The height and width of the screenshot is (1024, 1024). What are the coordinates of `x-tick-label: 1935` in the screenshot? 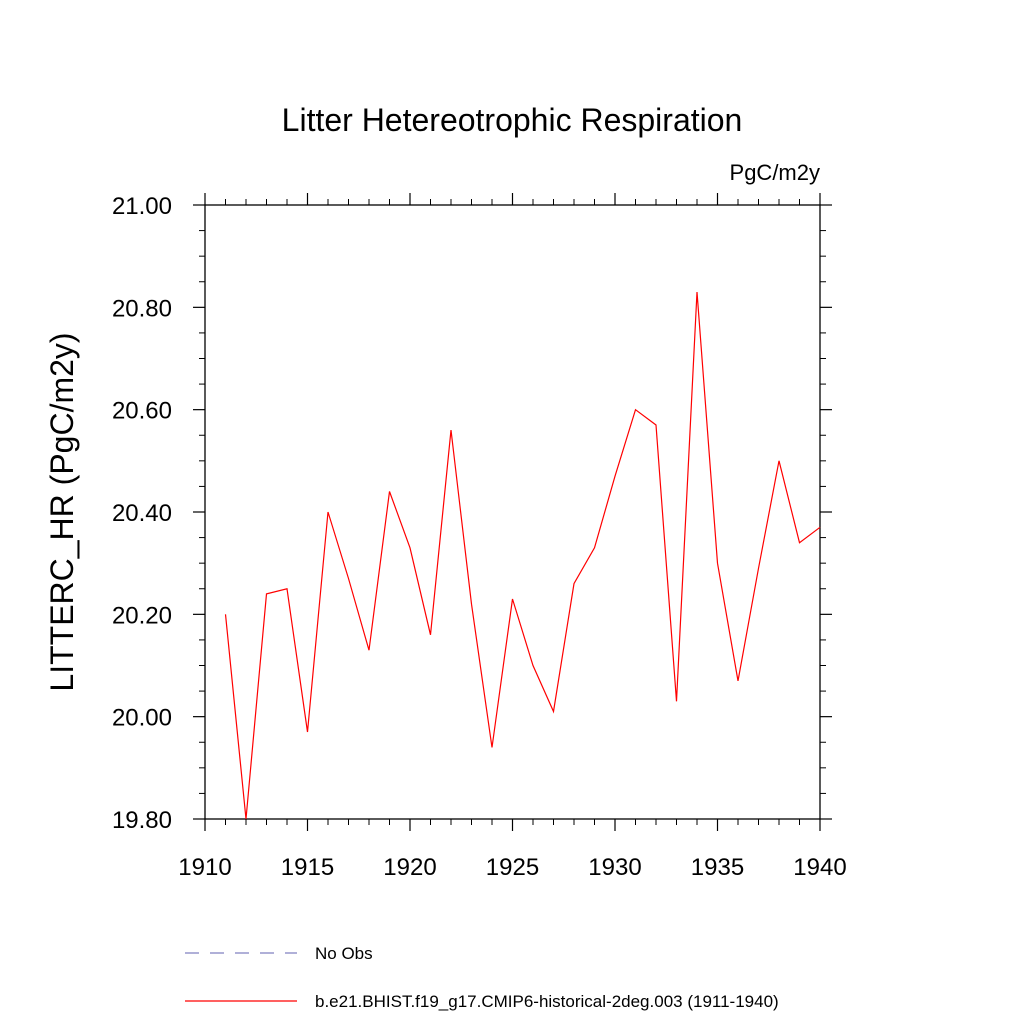 It's located at (717, 867).